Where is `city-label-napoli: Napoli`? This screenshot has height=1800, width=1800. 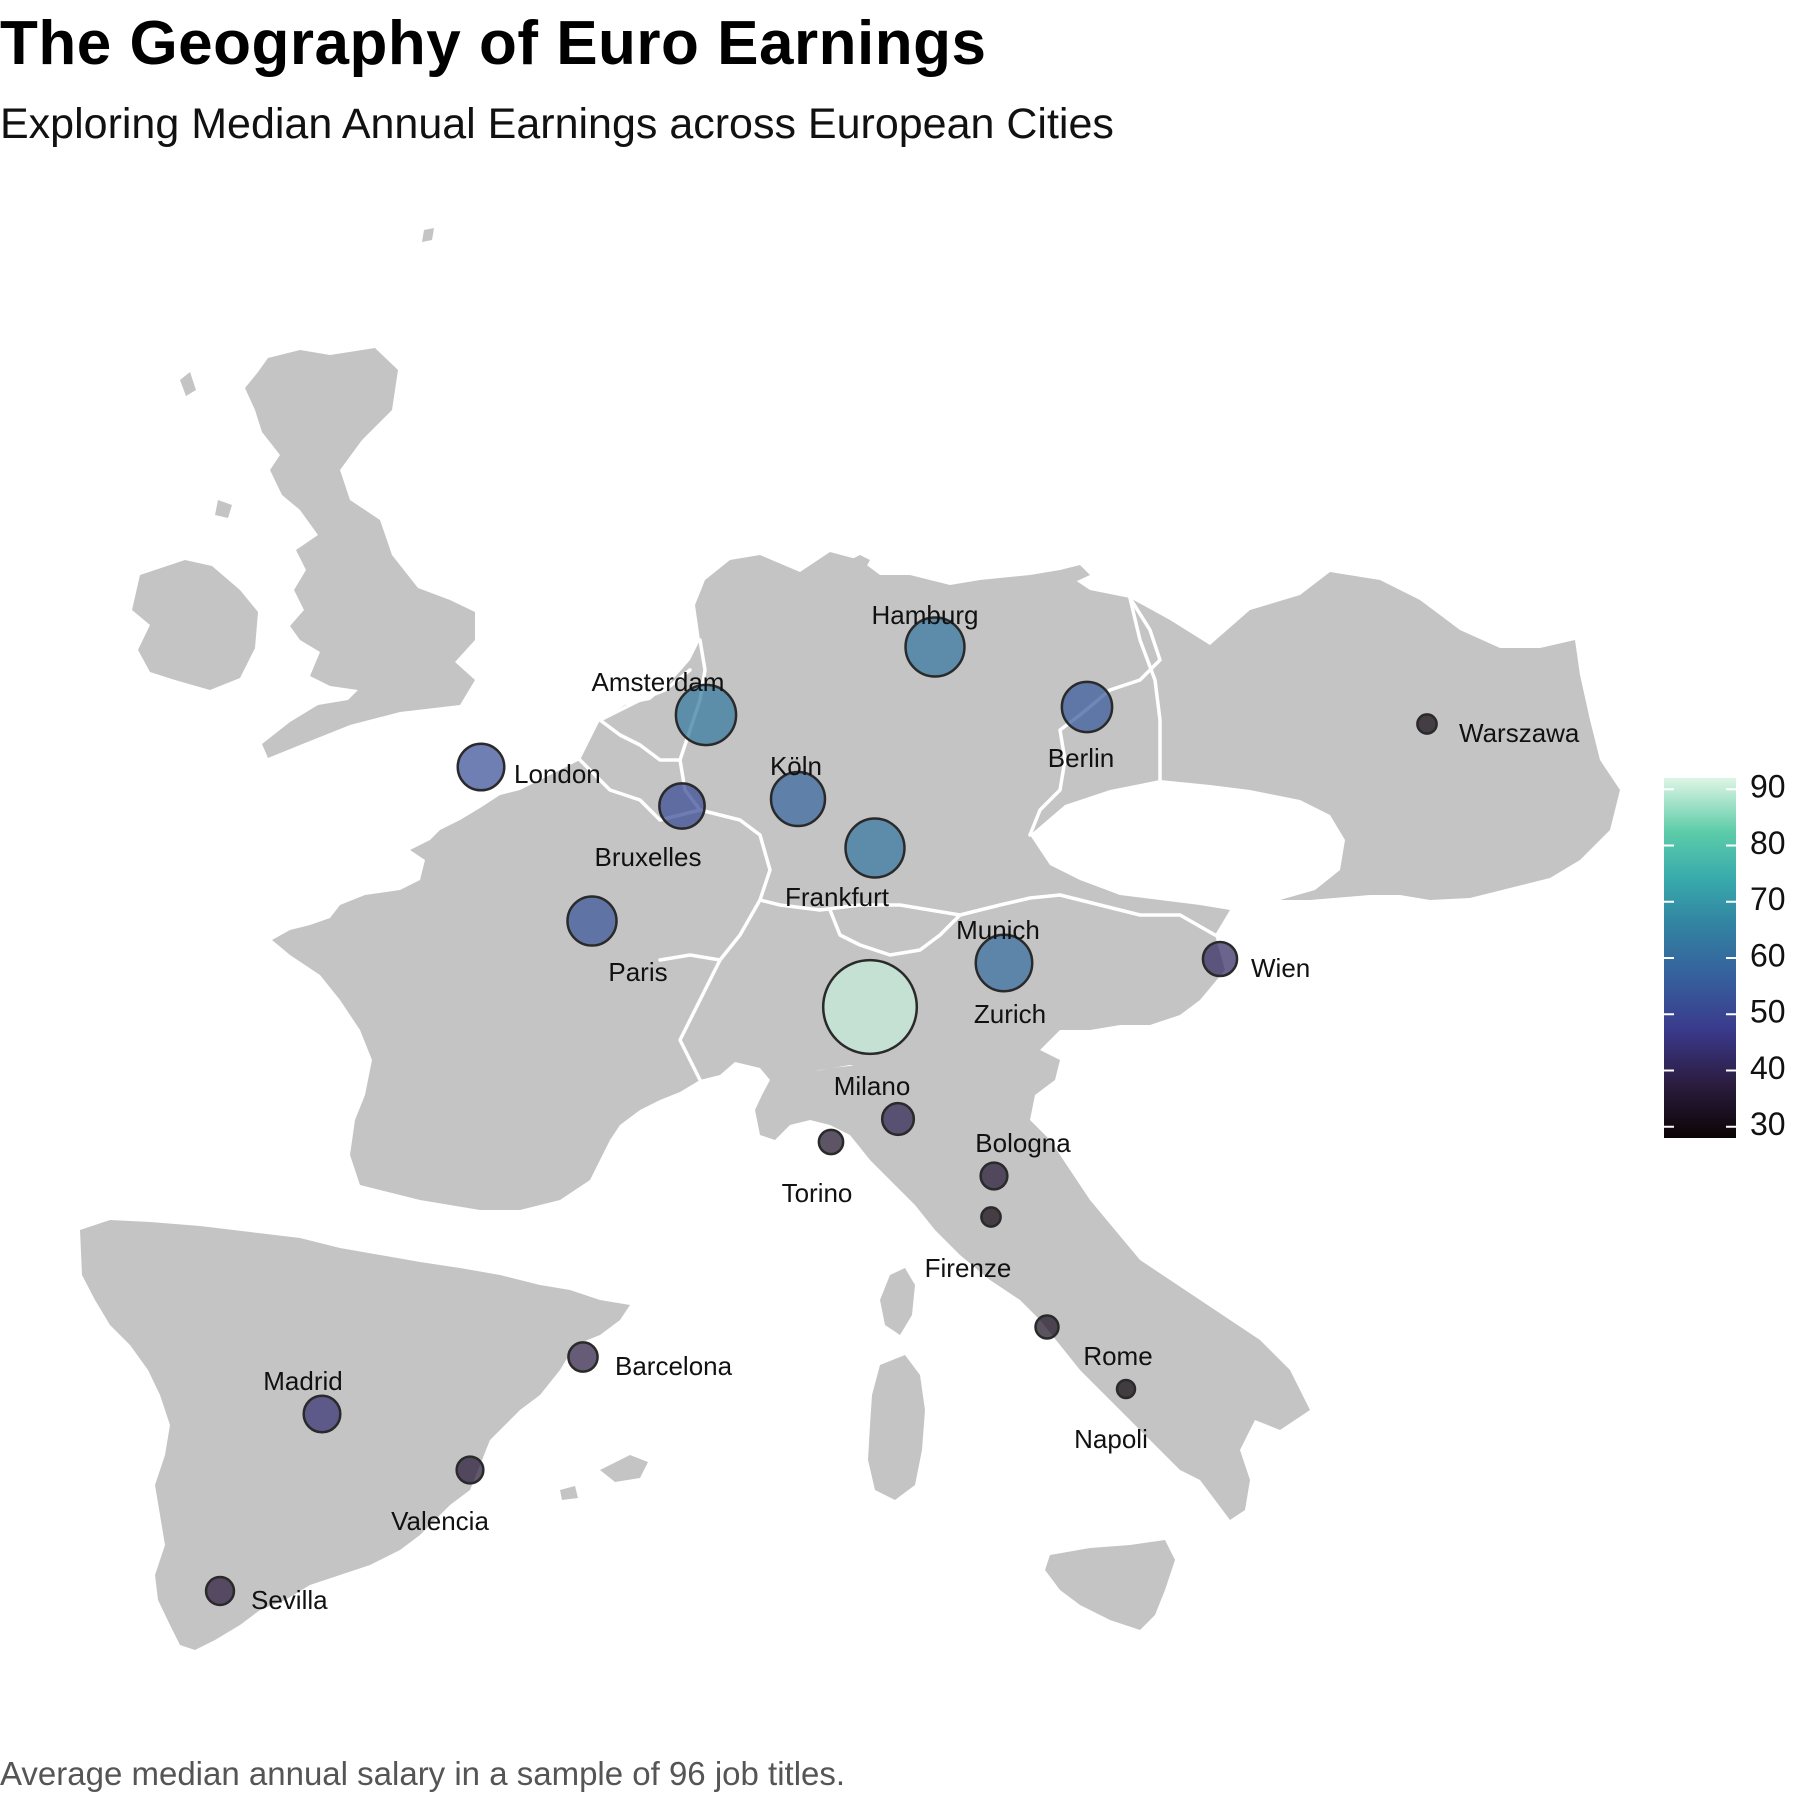 city-label-napoli: Napoli is located at coordinates (1111, 1439).